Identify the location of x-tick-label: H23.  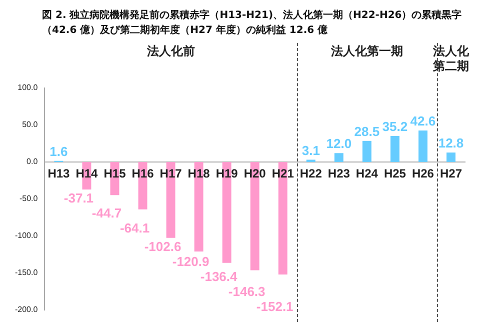
(339, 173).